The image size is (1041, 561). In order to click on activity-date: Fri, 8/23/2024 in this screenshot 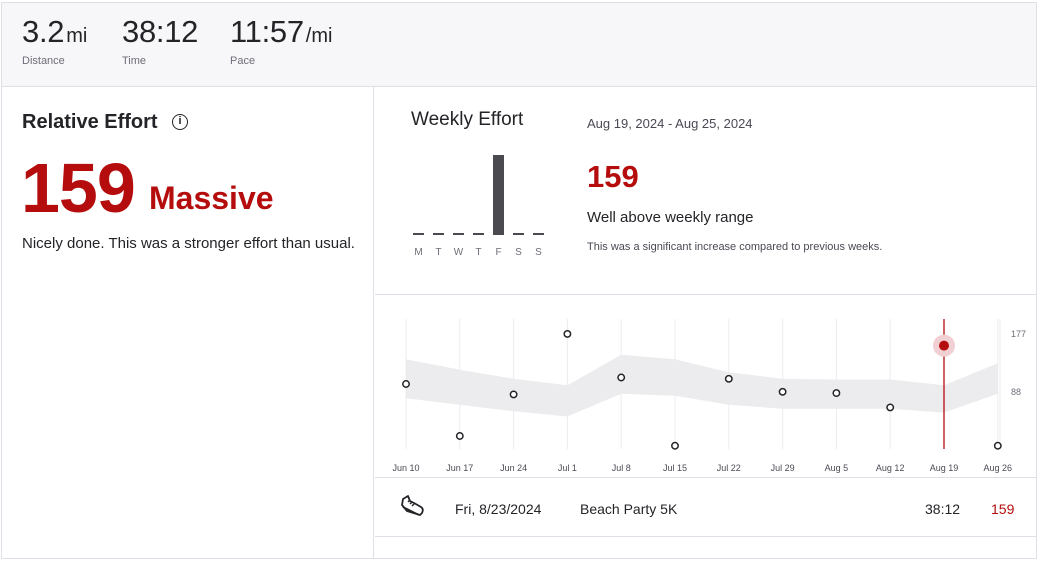, I will do `click(498, 509)`.